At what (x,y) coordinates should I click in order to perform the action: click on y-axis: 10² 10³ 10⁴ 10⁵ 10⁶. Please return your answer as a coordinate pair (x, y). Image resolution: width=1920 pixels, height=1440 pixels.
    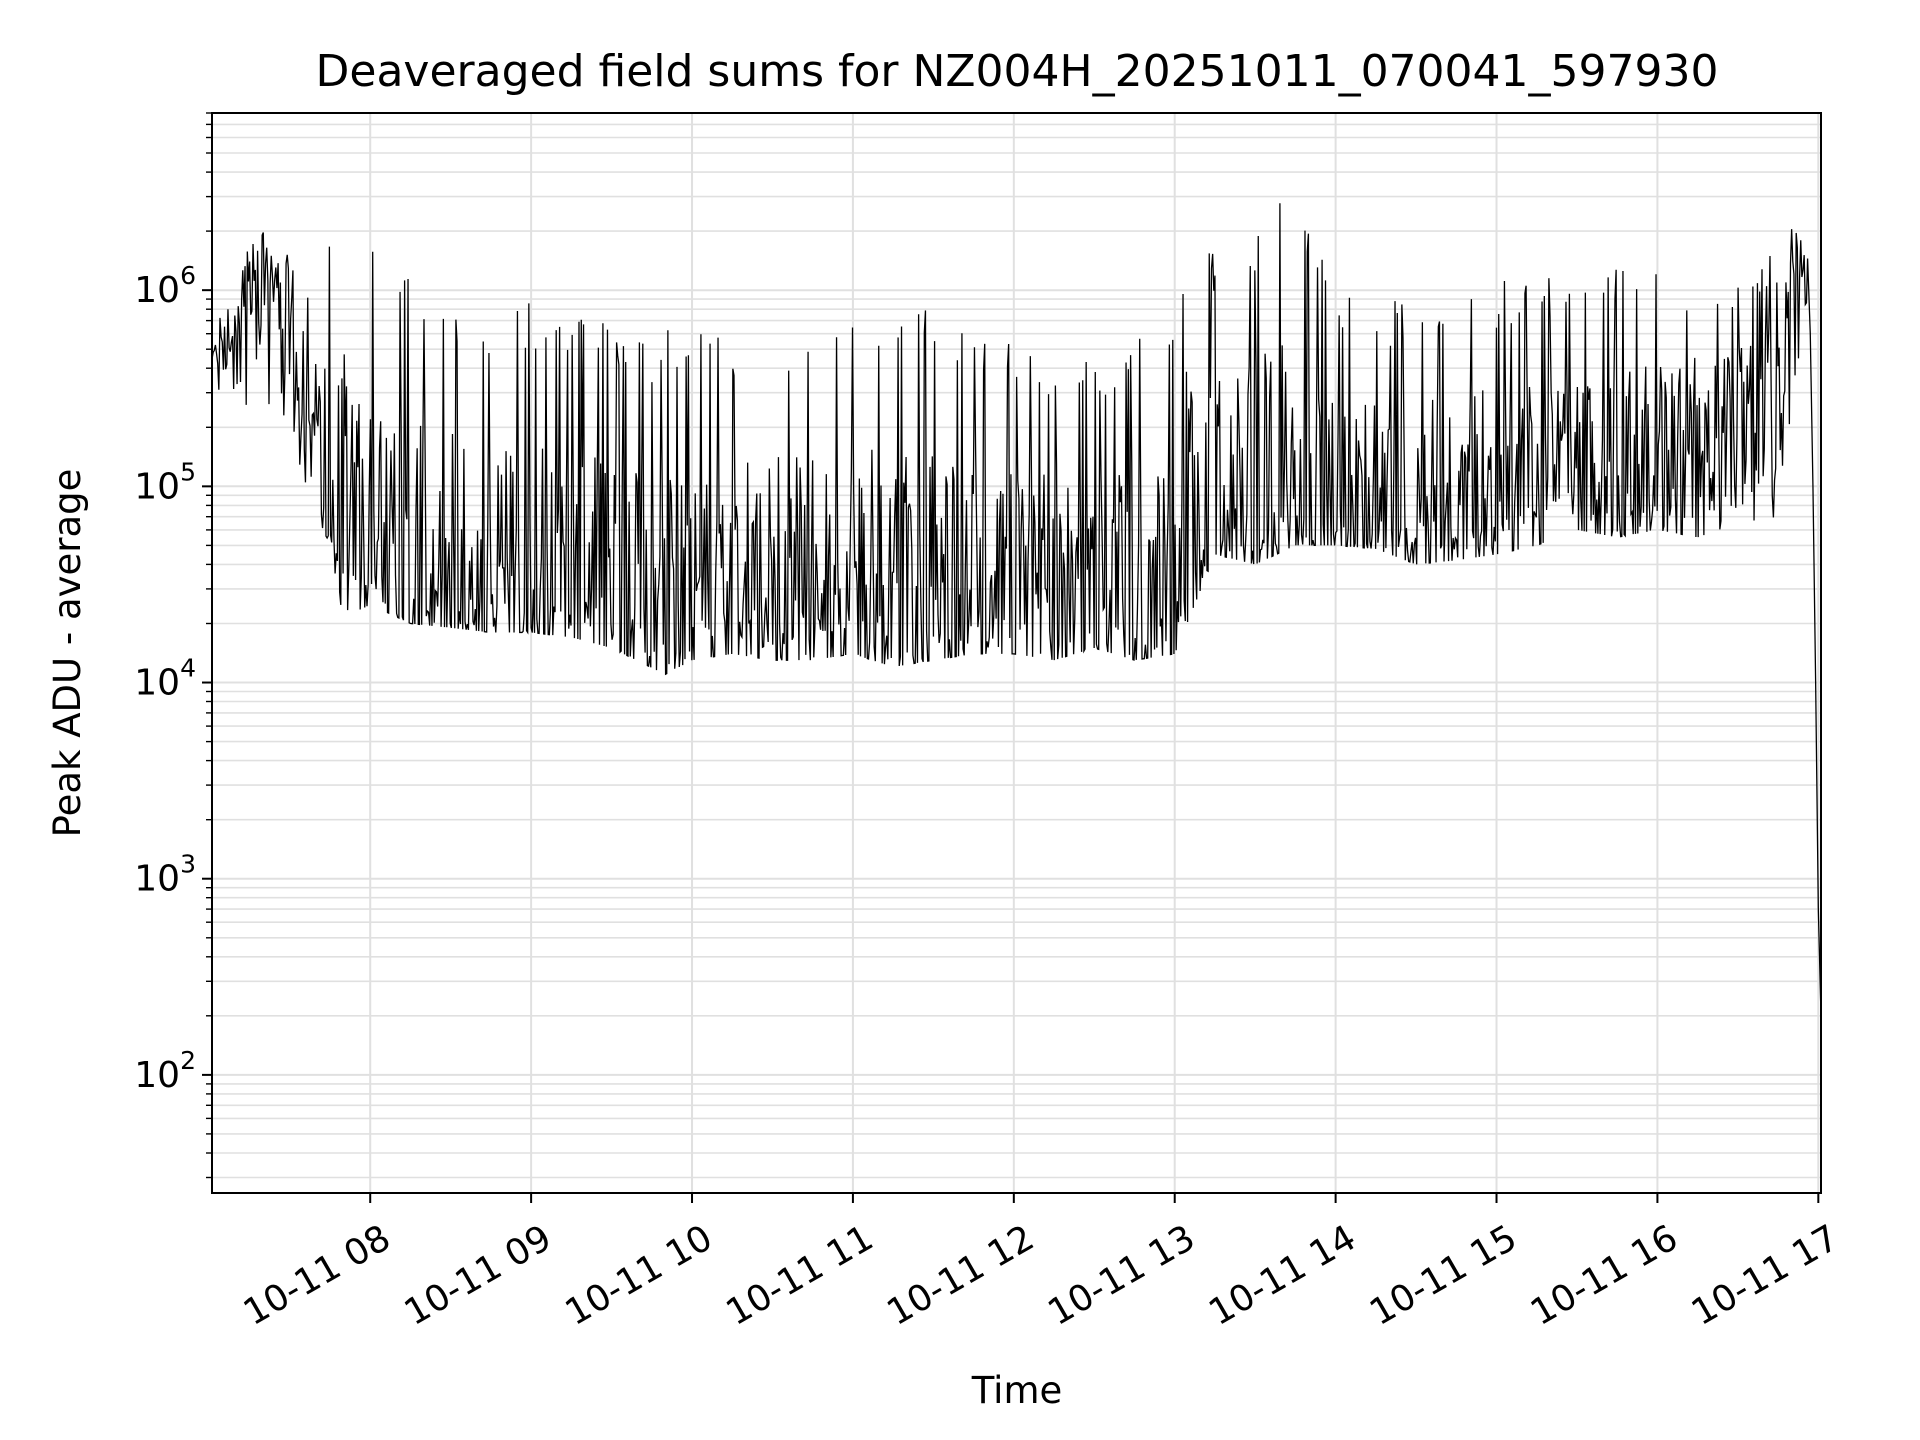
    Looking at the image, I should click on (173, 645).